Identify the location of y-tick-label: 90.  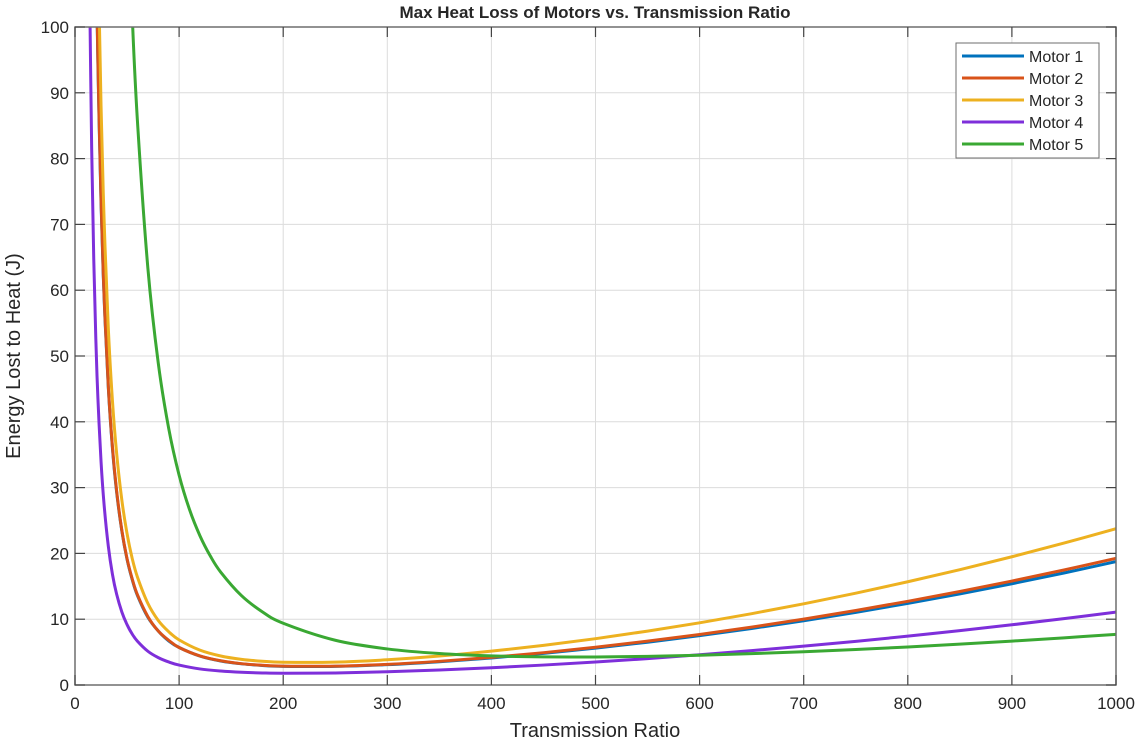
(59, 93).